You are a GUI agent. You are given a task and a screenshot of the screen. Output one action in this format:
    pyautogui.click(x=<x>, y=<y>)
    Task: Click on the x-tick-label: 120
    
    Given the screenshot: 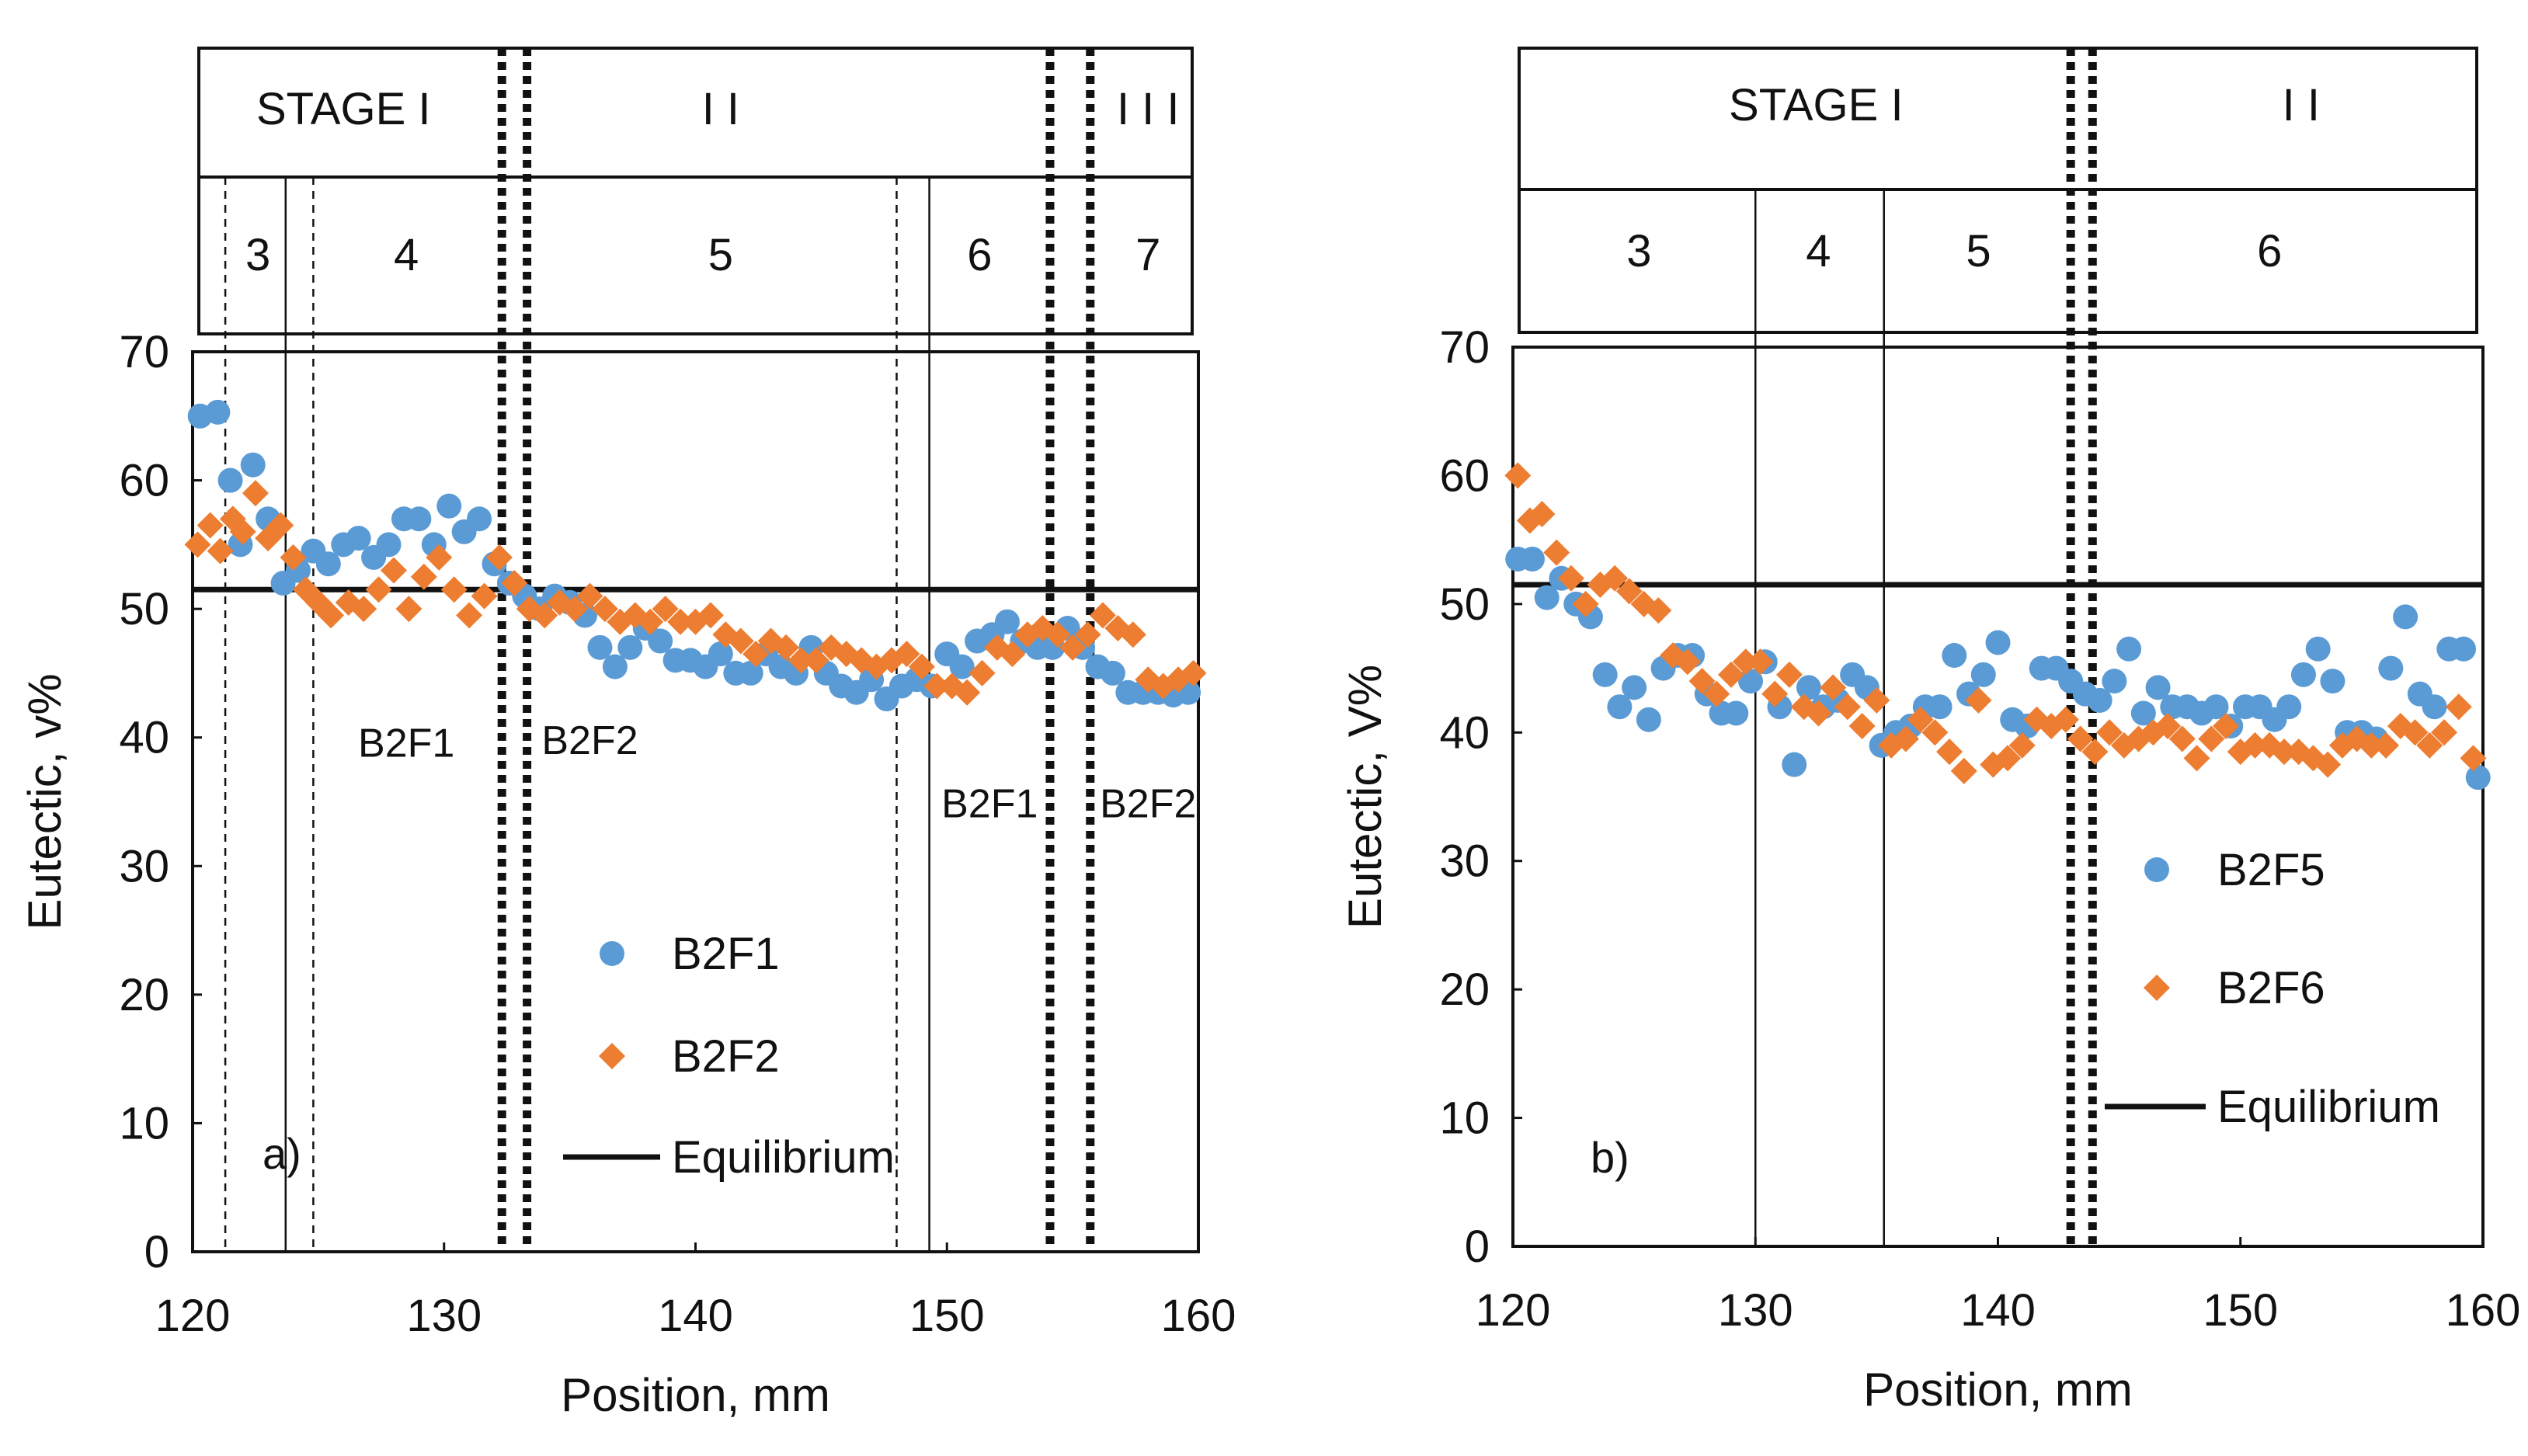 What is the action you would take?
    pyautogui.click(x=193, y=1316)
    